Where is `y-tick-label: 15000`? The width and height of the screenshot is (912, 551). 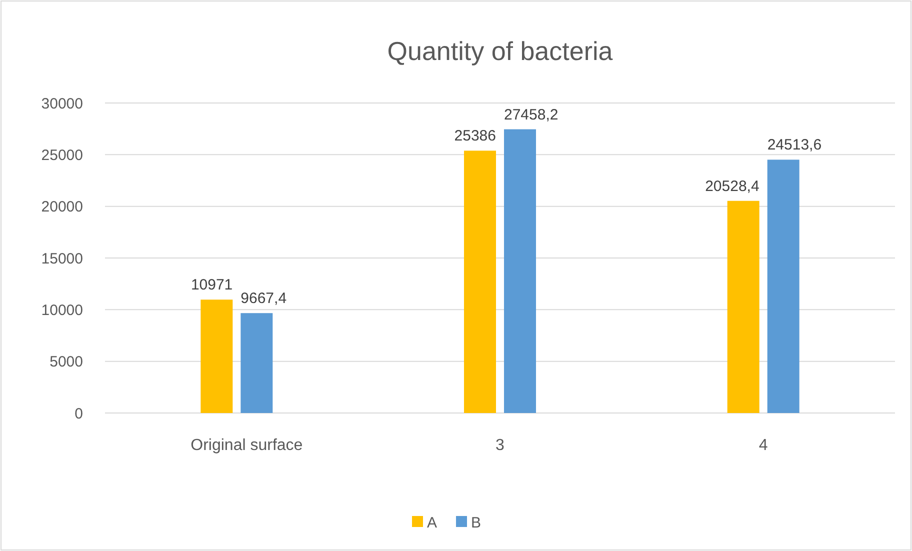
y-tick-label: 15000 is located at coordinates (62, 259).